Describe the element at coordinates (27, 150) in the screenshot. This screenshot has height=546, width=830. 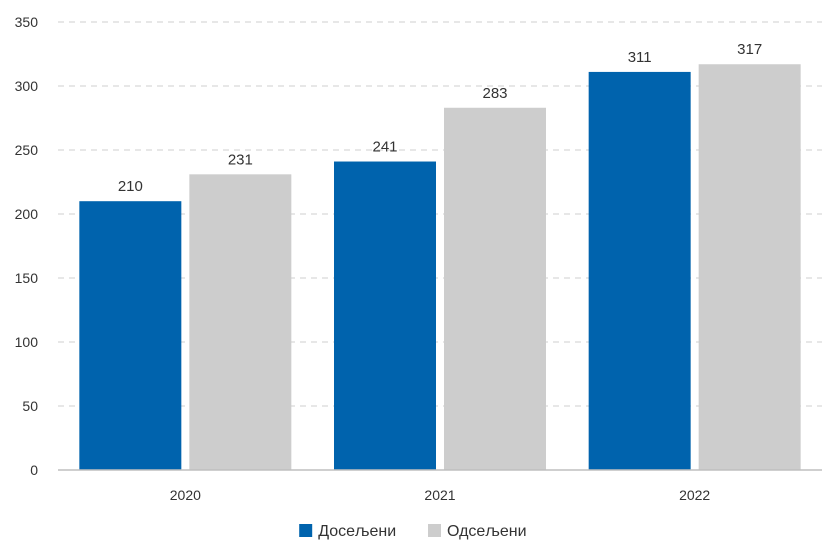
I see `y-tick-label: 250` at that location.